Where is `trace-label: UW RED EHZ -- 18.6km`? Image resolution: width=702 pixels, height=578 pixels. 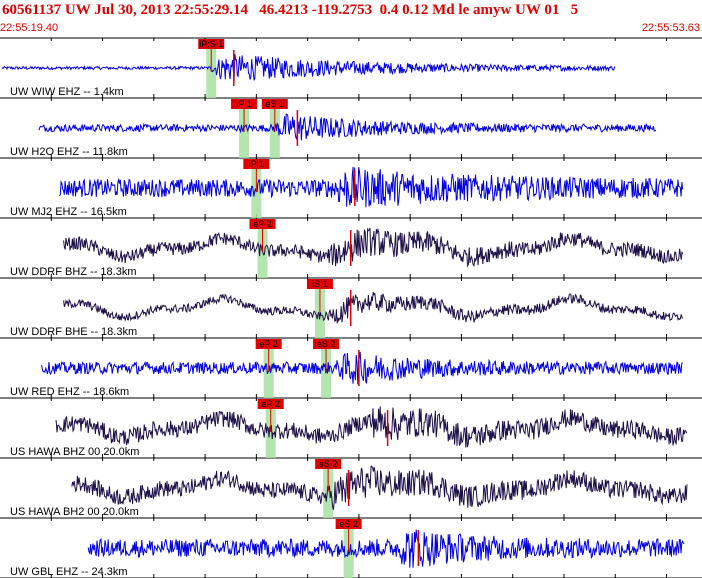
trace-label: UW RED EHZ -- 18.6km is located at coordinates (69, 392).